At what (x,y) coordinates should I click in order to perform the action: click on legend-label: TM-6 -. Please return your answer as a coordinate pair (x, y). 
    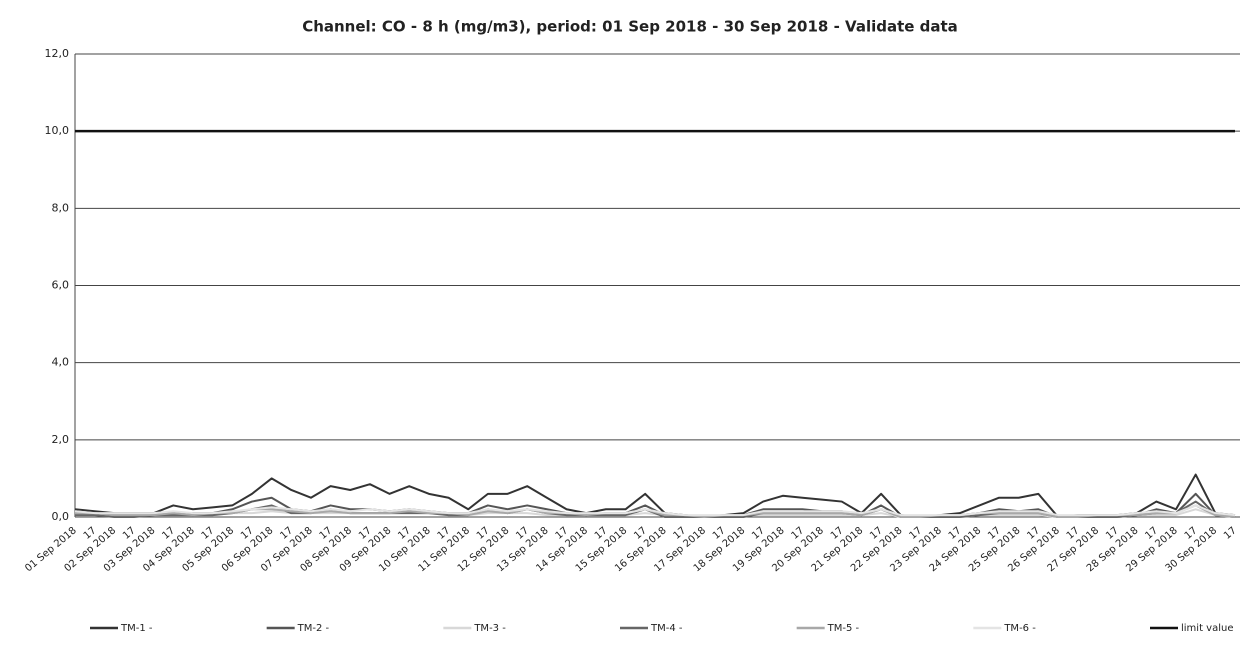
    Looking at the image, I should click on (1019, 628).